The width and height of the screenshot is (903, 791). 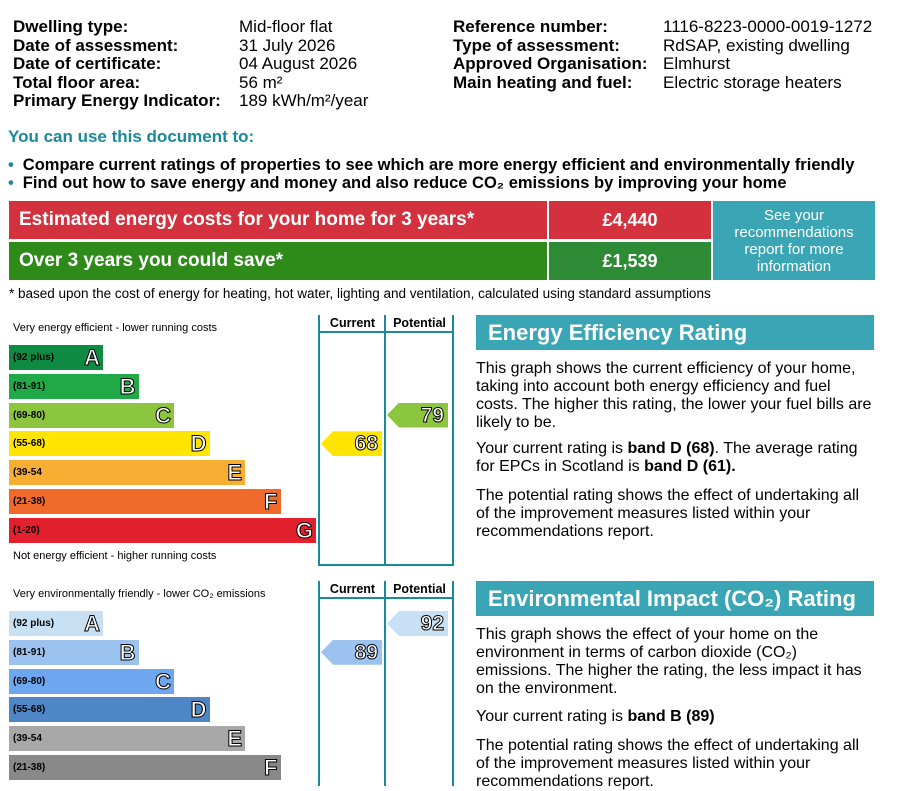 What do you see at coordinates (752, 82) in the screenshot?
I see `value-main-heating: Electric storage heaters` at bounding box center [752, 82].